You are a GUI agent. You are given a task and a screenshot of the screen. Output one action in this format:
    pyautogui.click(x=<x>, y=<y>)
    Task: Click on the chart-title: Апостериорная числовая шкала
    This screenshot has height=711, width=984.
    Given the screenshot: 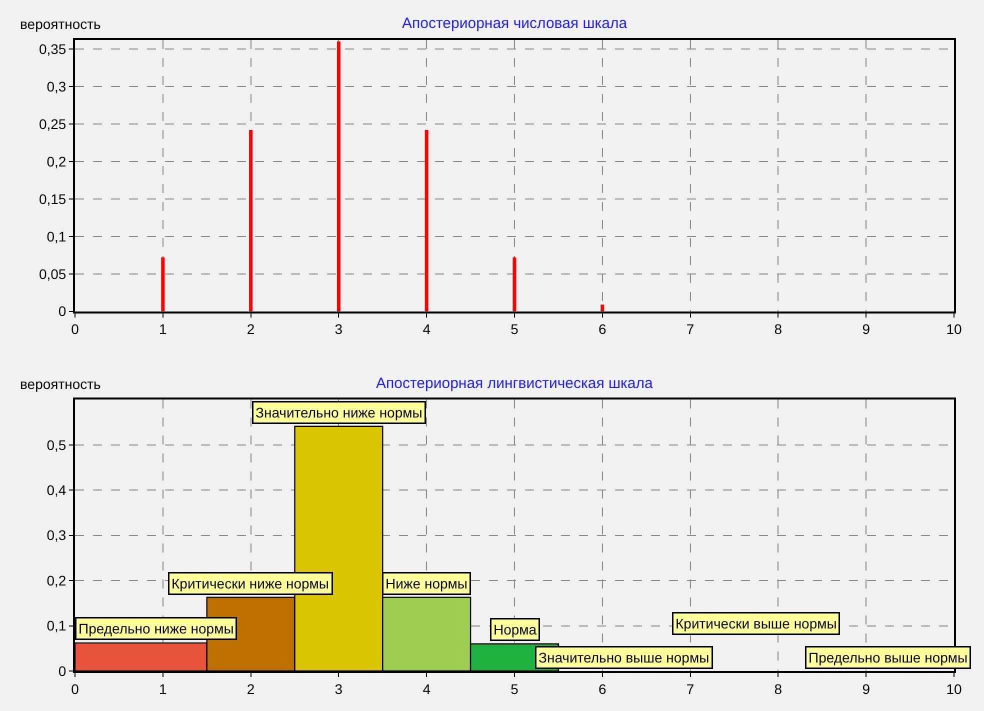 What is the action you would take?
    pyautogui.click(x=515, y=23)
    